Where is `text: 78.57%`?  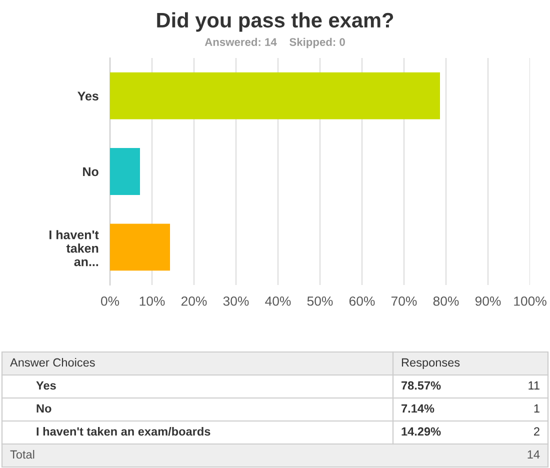
text: 78.57% is located at coordinates (421, 385).